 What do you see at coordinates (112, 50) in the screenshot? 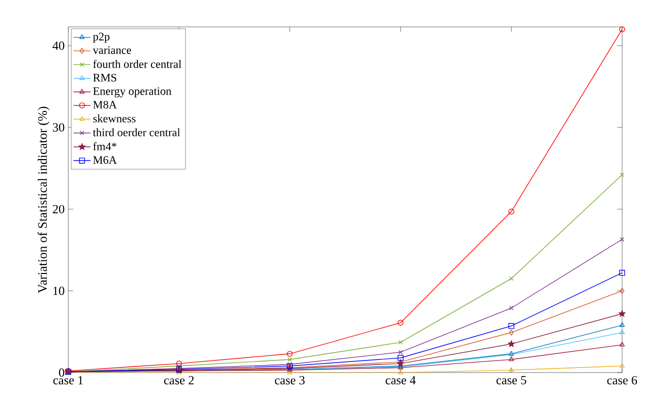
I see `legend-label: variance` at bounding box center [112, 50].